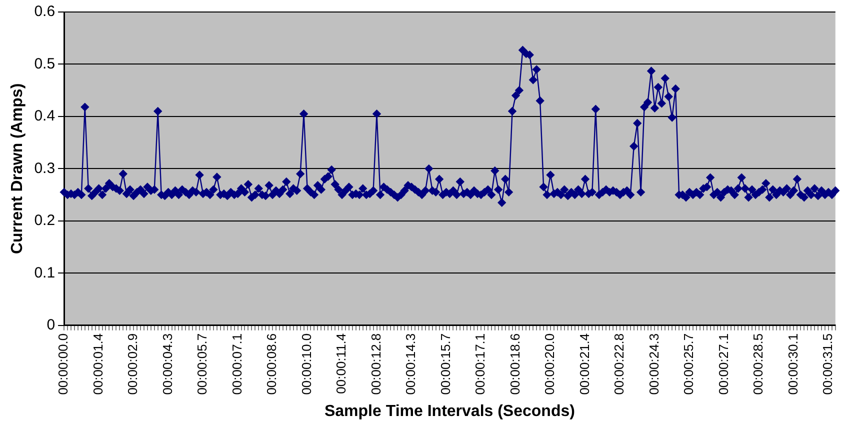 This screenshot has height=429, width=854. I want to click on x-axis-title: Sample Time Intervals (Seconds), so click(449, 411).